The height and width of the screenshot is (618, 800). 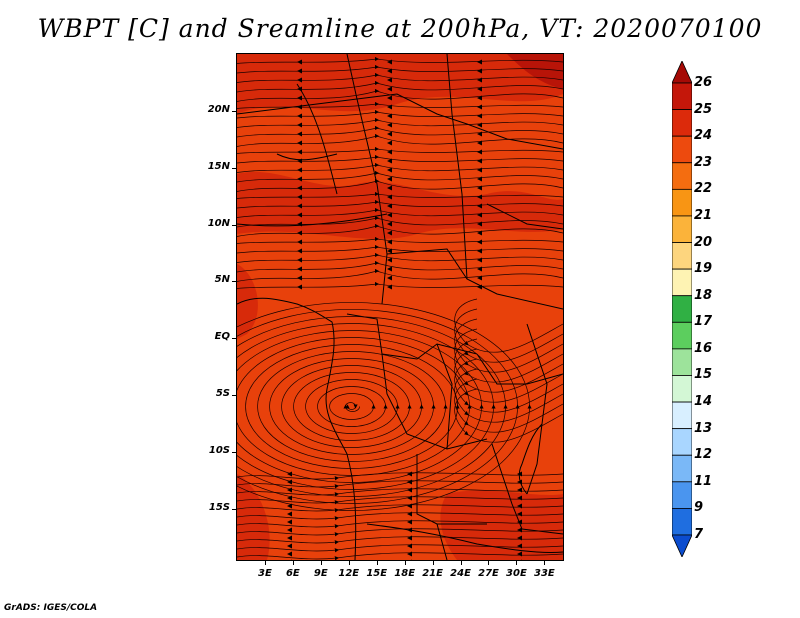 I want to click on colorbar-level-label: 22, so click(x=703, y=189).